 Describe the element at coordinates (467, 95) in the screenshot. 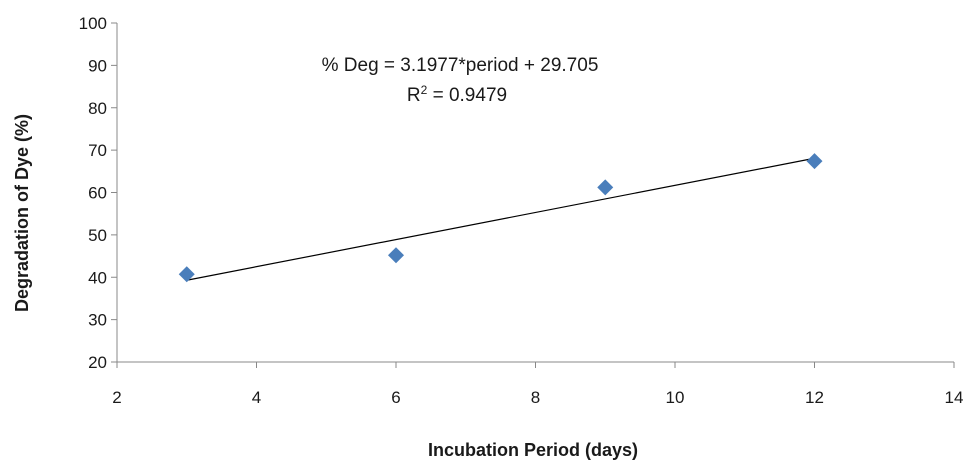

I see `r-squared-value: = 0.9479` at that location.